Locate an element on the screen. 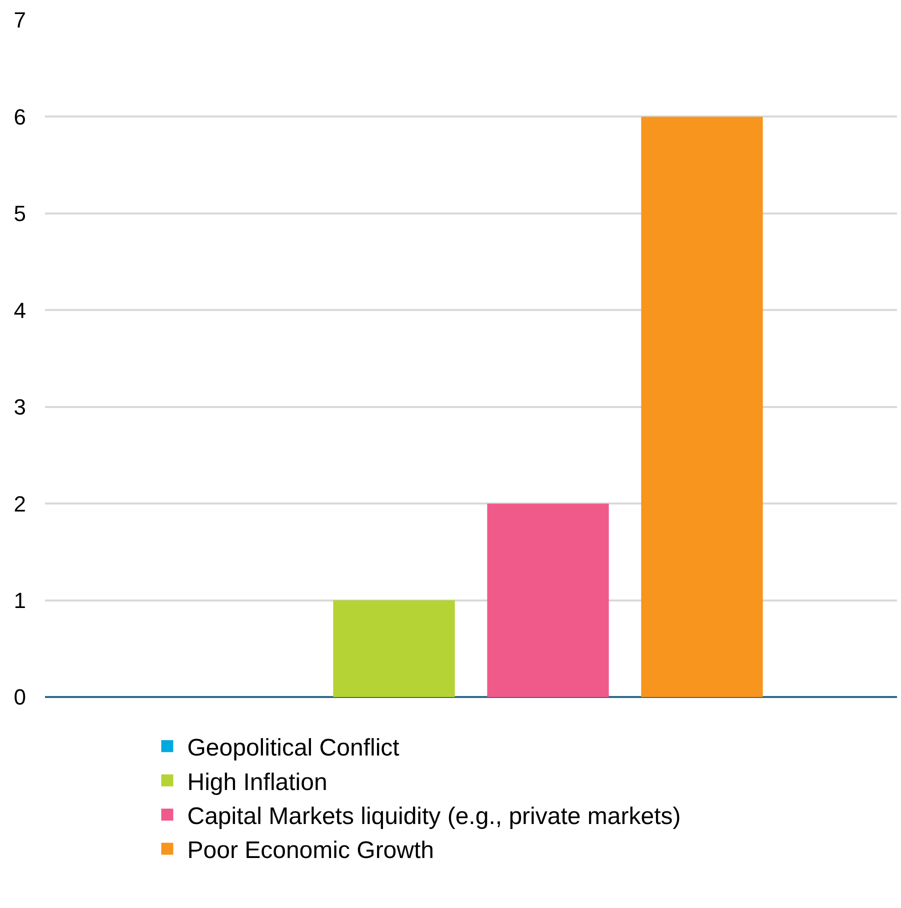  y-tick-label: 2 is located at coordinates (20, 503).